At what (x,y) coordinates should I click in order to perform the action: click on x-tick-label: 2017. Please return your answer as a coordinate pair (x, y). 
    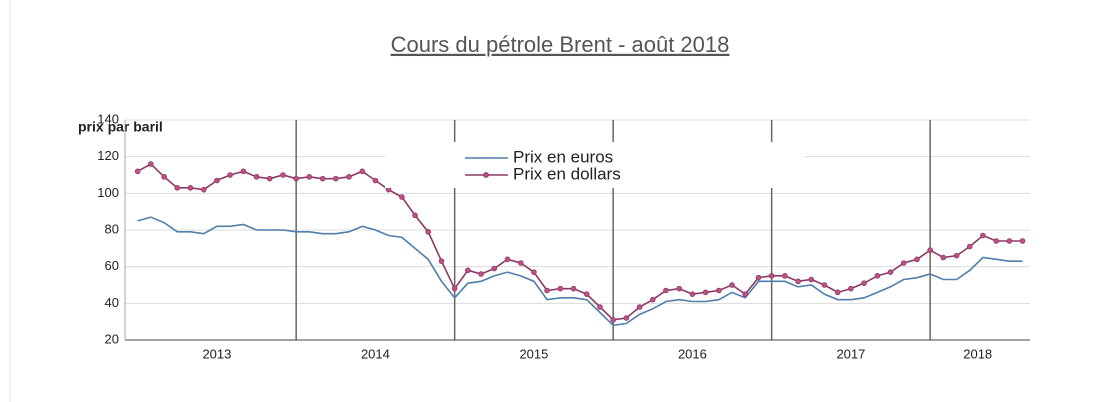
    Looking at the image, I should click on (850, 353).